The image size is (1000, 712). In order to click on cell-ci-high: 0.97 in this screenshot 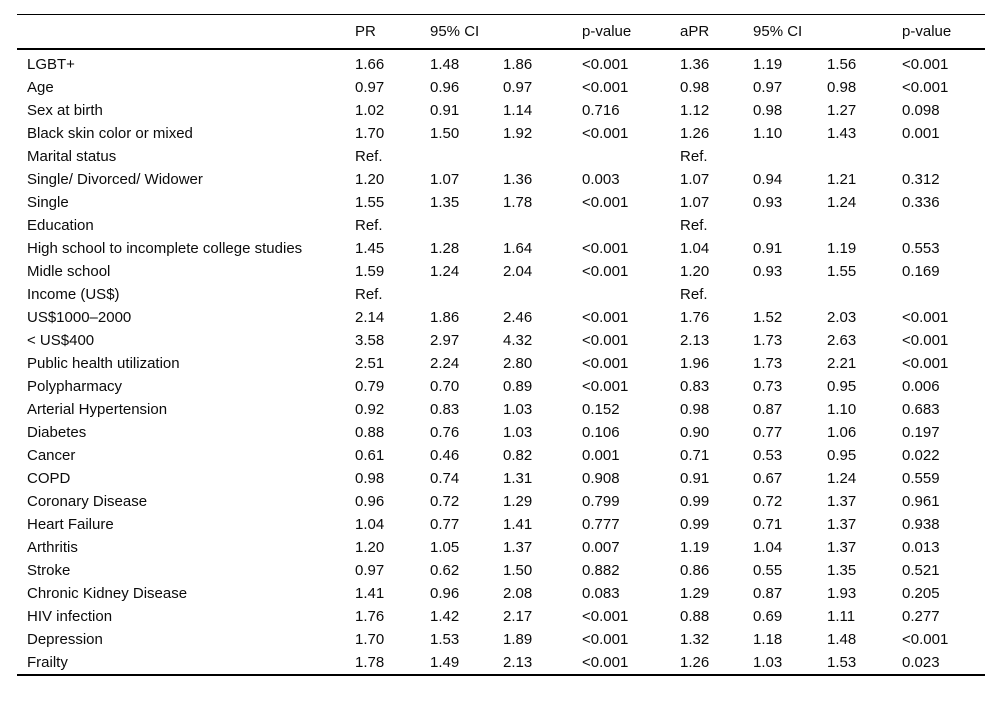, I will do `click(518, 87)`.